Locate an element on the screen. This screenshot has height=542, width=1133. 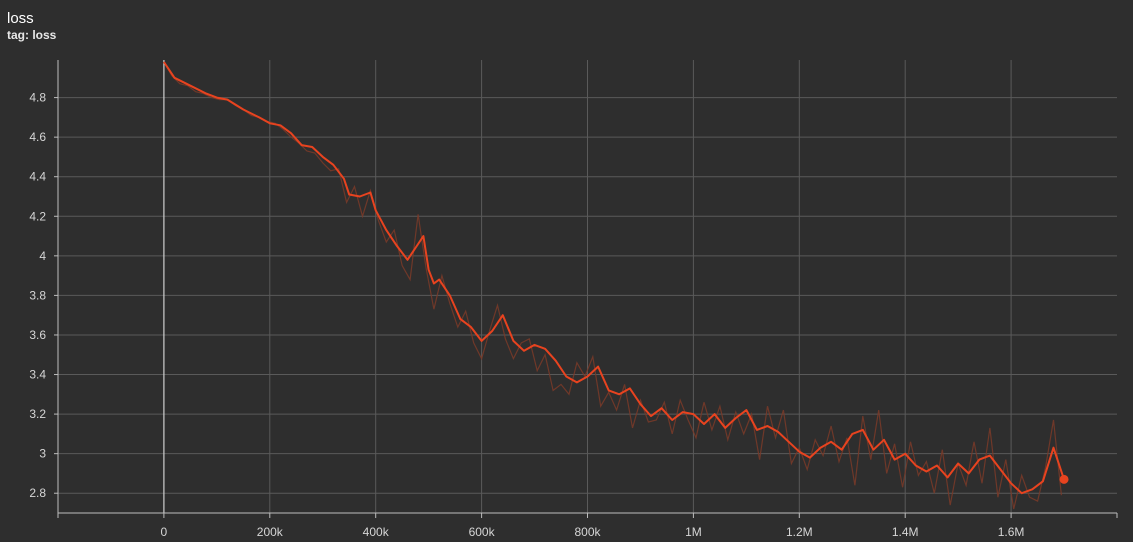
x-tick-label: 800k is located at coordinates (587, 532).